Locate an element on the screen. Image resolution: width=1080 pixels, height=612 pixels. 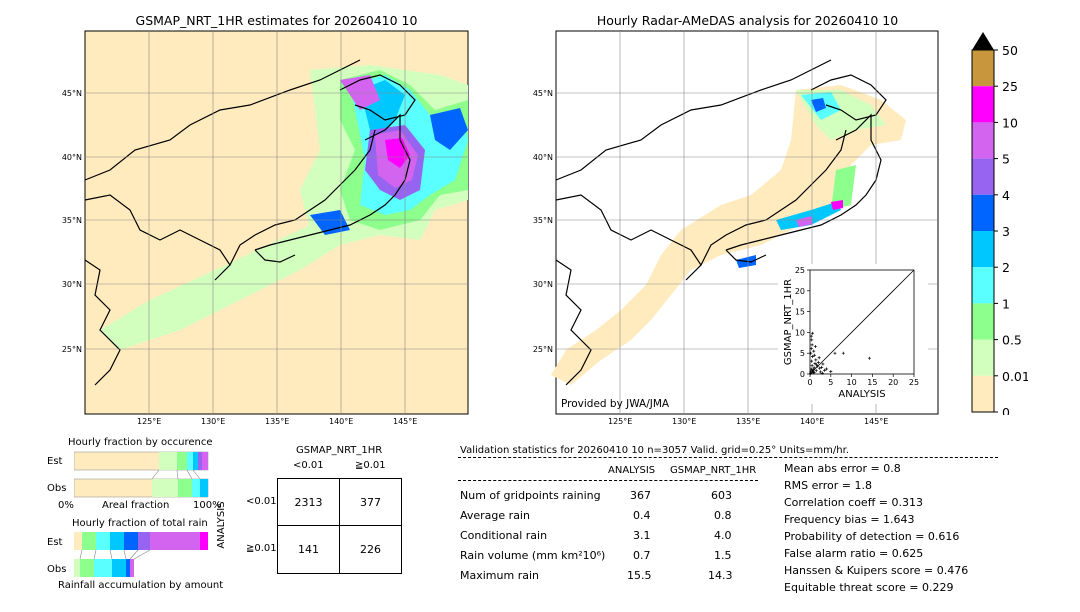
colorbar-label: 2 is located at coordinates (1006, 267).